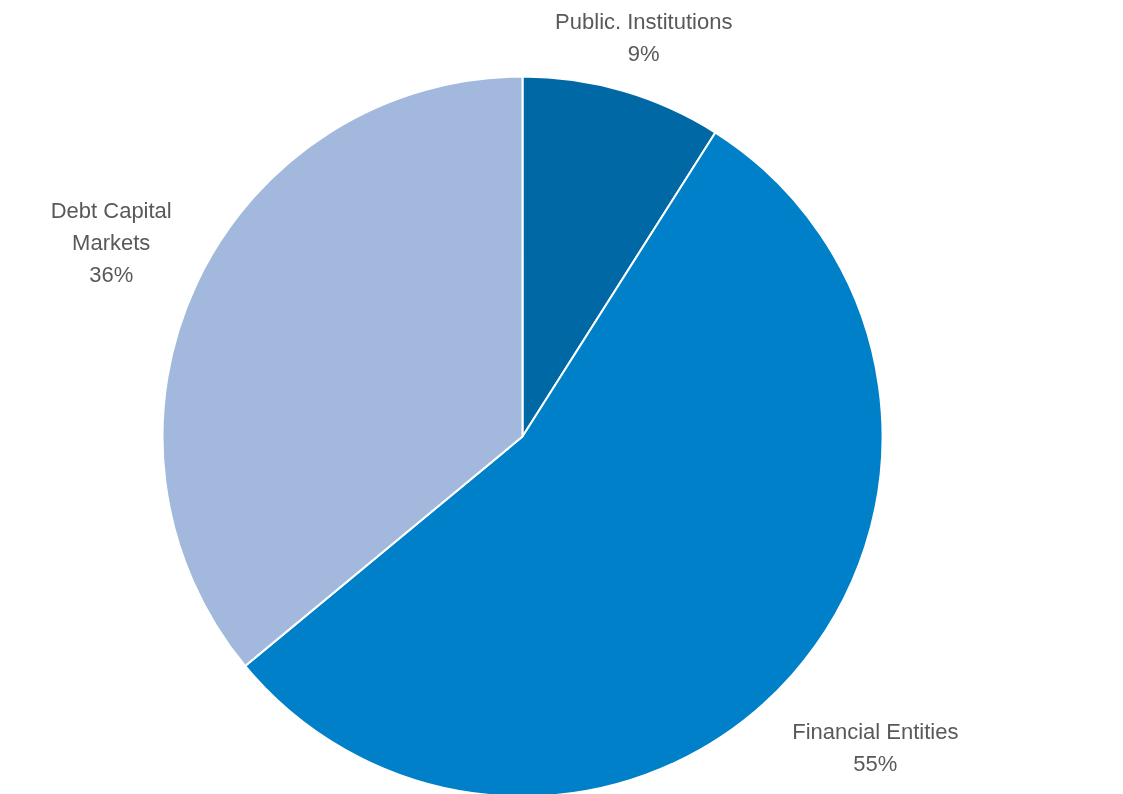  What do you see at coordinates (643, 53) in the screenshot?
I see `data-label: 9%` at bounding box center [643, 53].